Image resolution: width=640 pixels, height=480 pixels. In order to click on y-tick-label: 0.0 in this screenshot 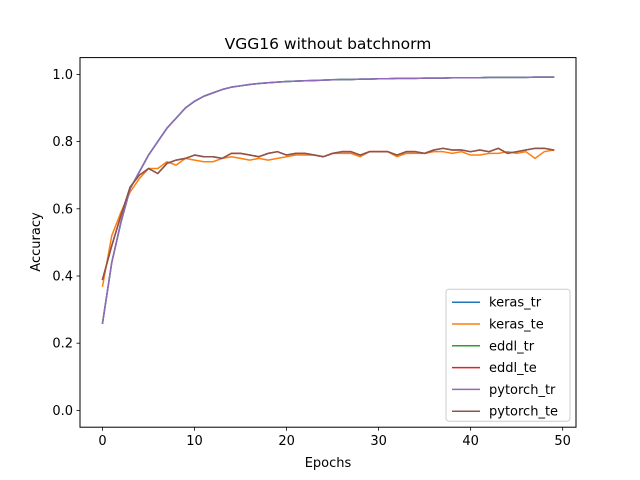, I will do `click(62, 411)`.